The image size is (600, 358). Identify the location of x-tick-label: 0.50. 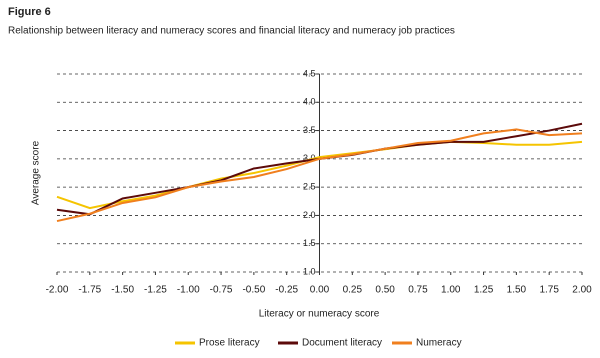
(385, 290).